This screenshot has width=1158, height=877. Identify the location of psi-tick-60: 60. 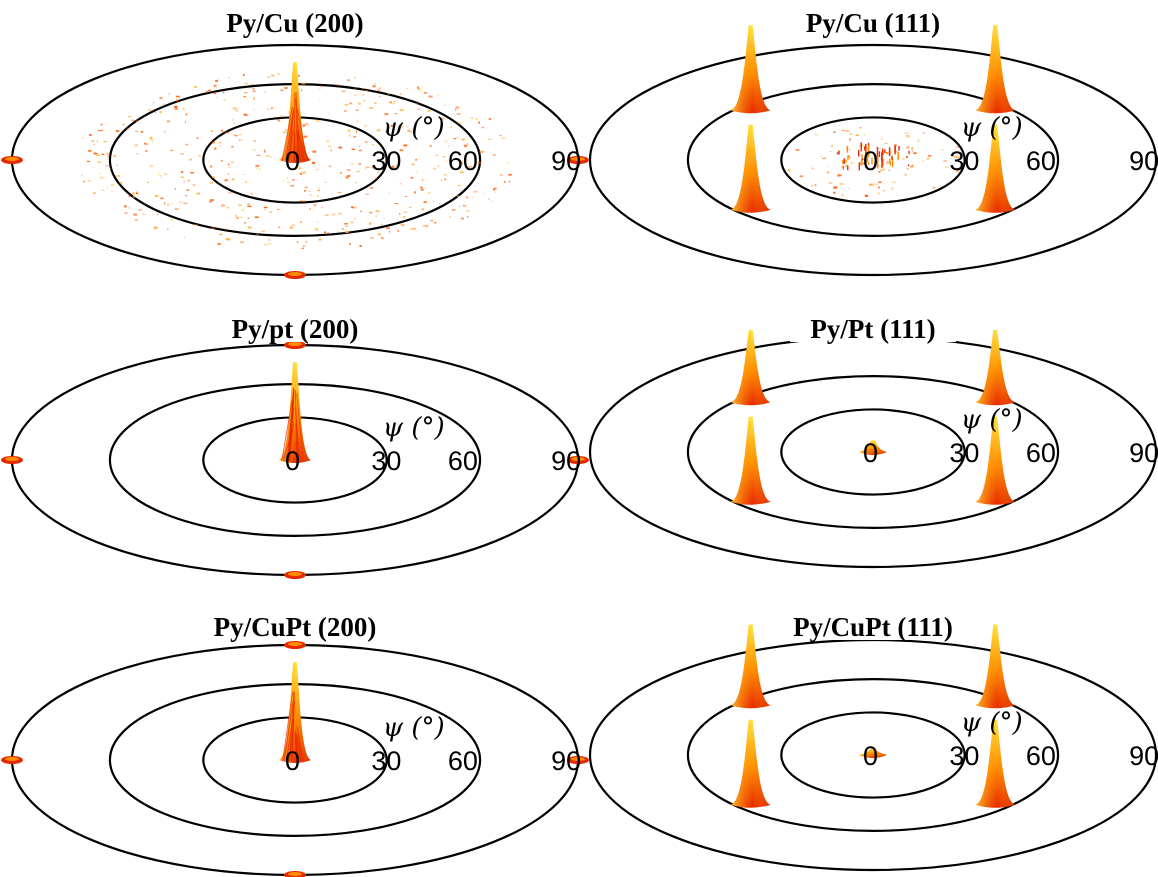
(1041, 756).